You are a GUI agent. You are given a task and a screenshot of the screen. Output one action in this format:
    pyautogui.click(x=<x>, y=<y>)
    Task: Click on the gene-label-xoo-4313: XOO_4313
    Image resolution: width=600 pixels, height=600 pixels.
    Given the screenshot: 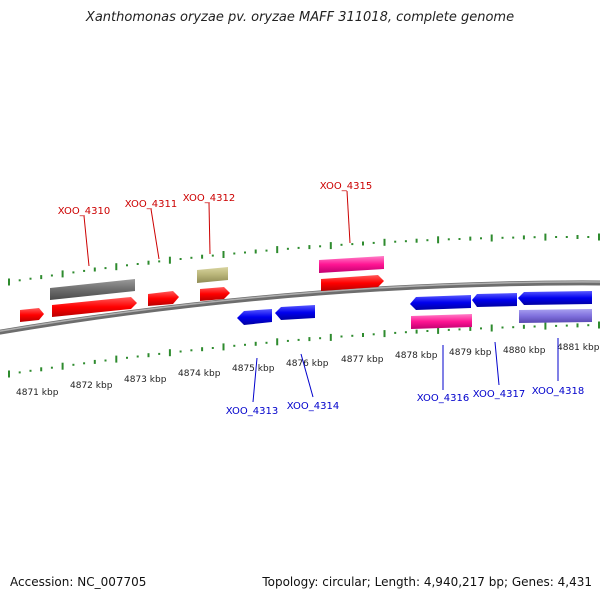 What is the action you would take?
    pyautogui.click(x=252, y=411)
    